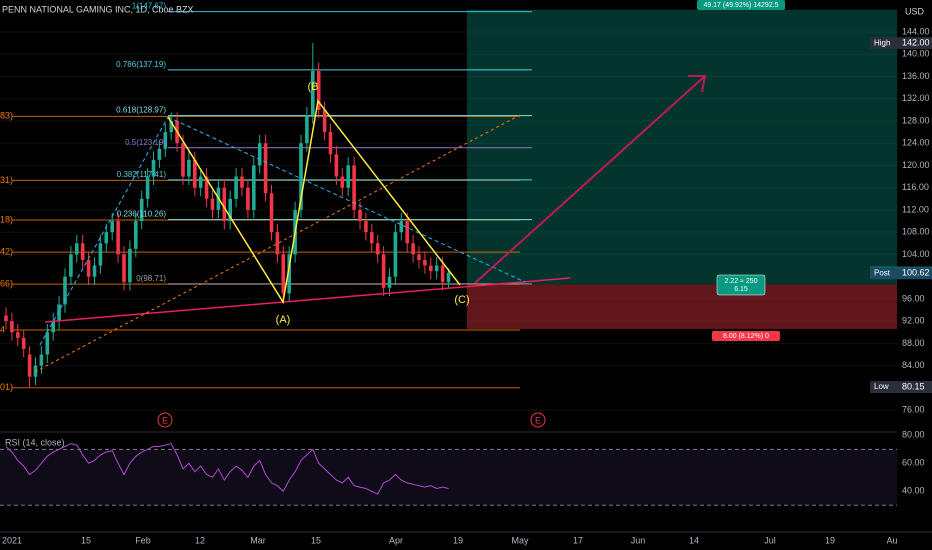  What do you see at coordinates (141, 64) in the screenshot?
I see `fib-label: 0.786(137.19)` at bounding box center [141, 64].